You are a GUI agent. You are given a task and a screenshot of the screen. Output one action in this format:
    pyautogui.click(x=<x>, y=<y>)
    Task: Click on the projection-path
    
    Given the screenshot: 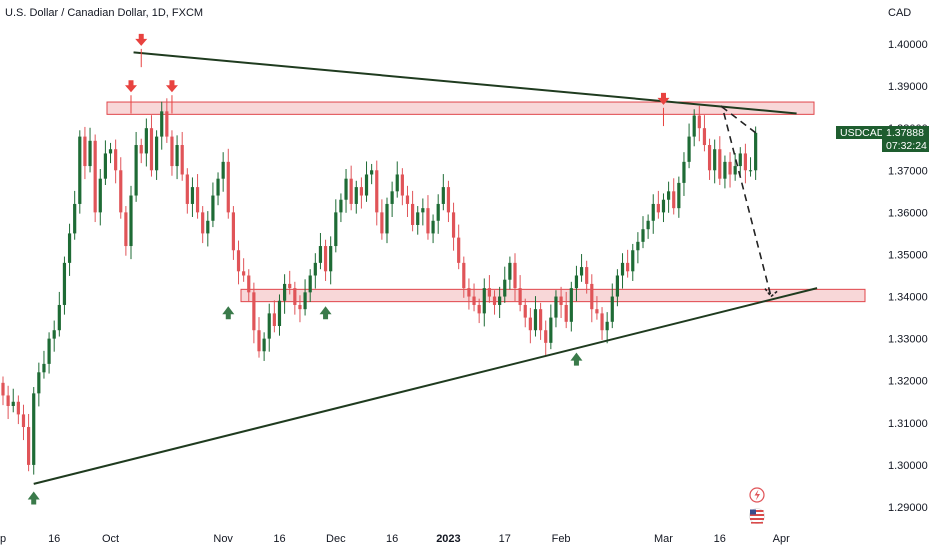 What is the action you would take?
    pyautogui.click(x=746, y=201)
    